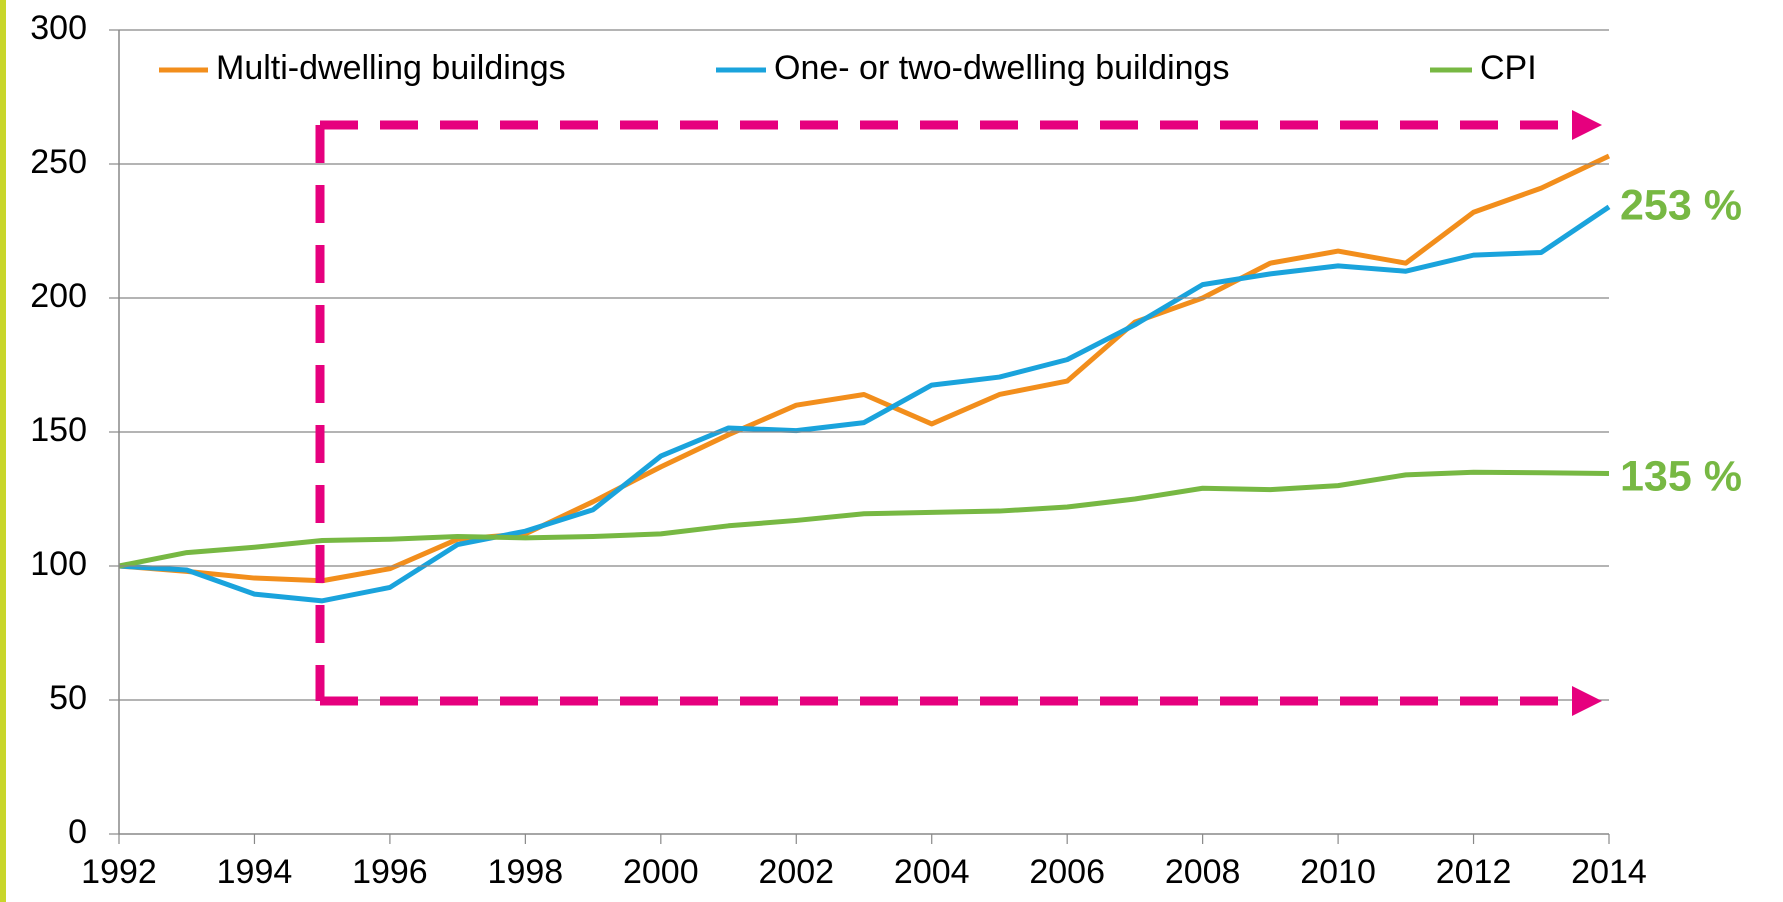 The width and height of the screenshot is (1783, 902). I want to click on y-tick-label: 100, so click(58, 564).